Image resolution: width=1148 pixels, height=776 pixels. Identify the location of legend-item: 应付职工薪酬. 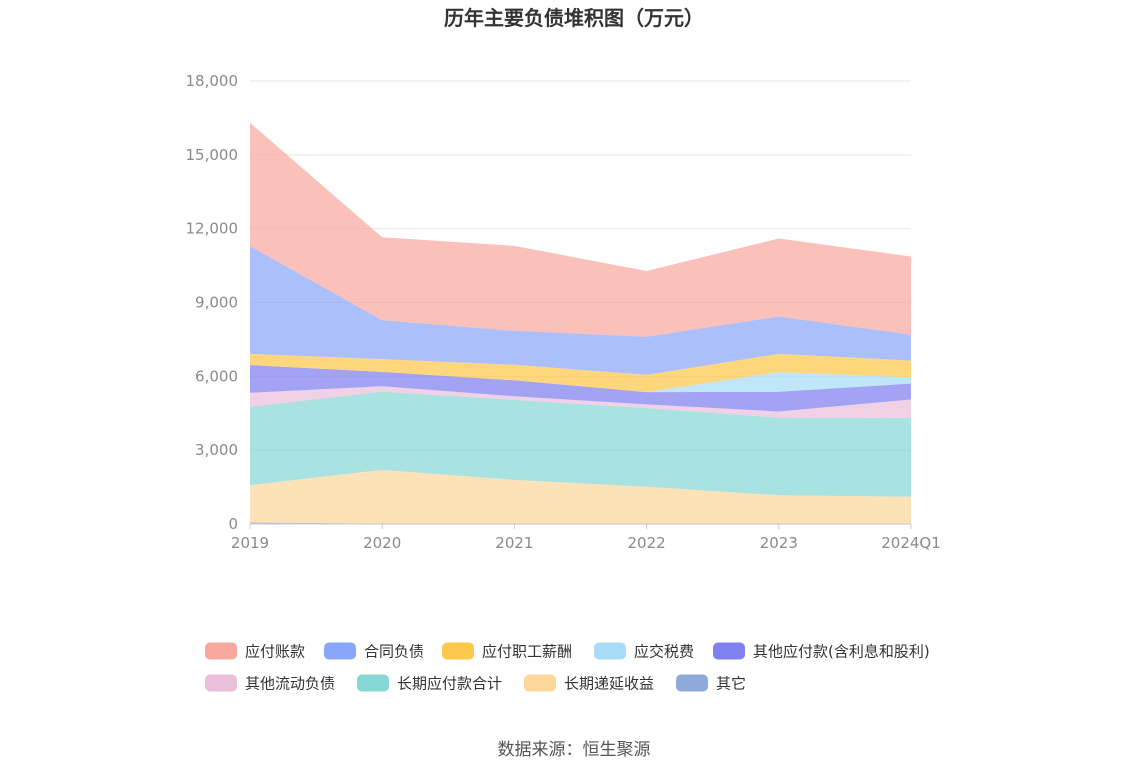
(507, 651).